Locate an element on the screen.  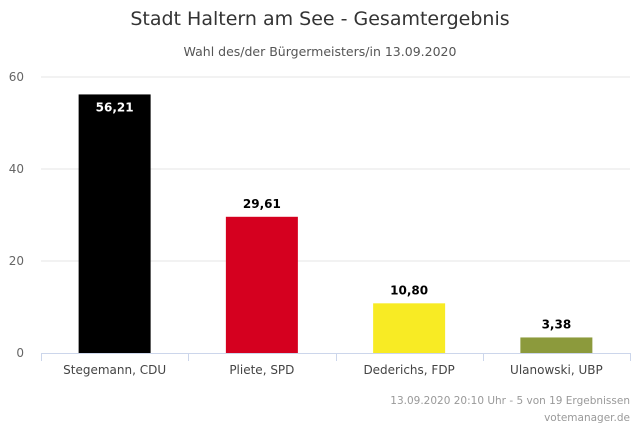
y-tick-label: 20 is located at coordinates (16, 261).